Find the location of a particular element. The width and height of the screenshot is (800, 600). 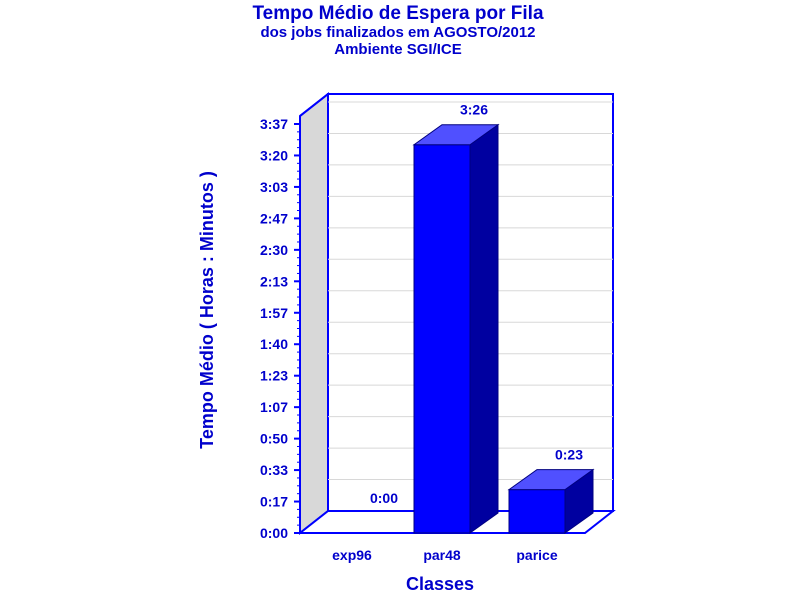

y-tick-label: 2:47 is located at coordinates (274, 218).